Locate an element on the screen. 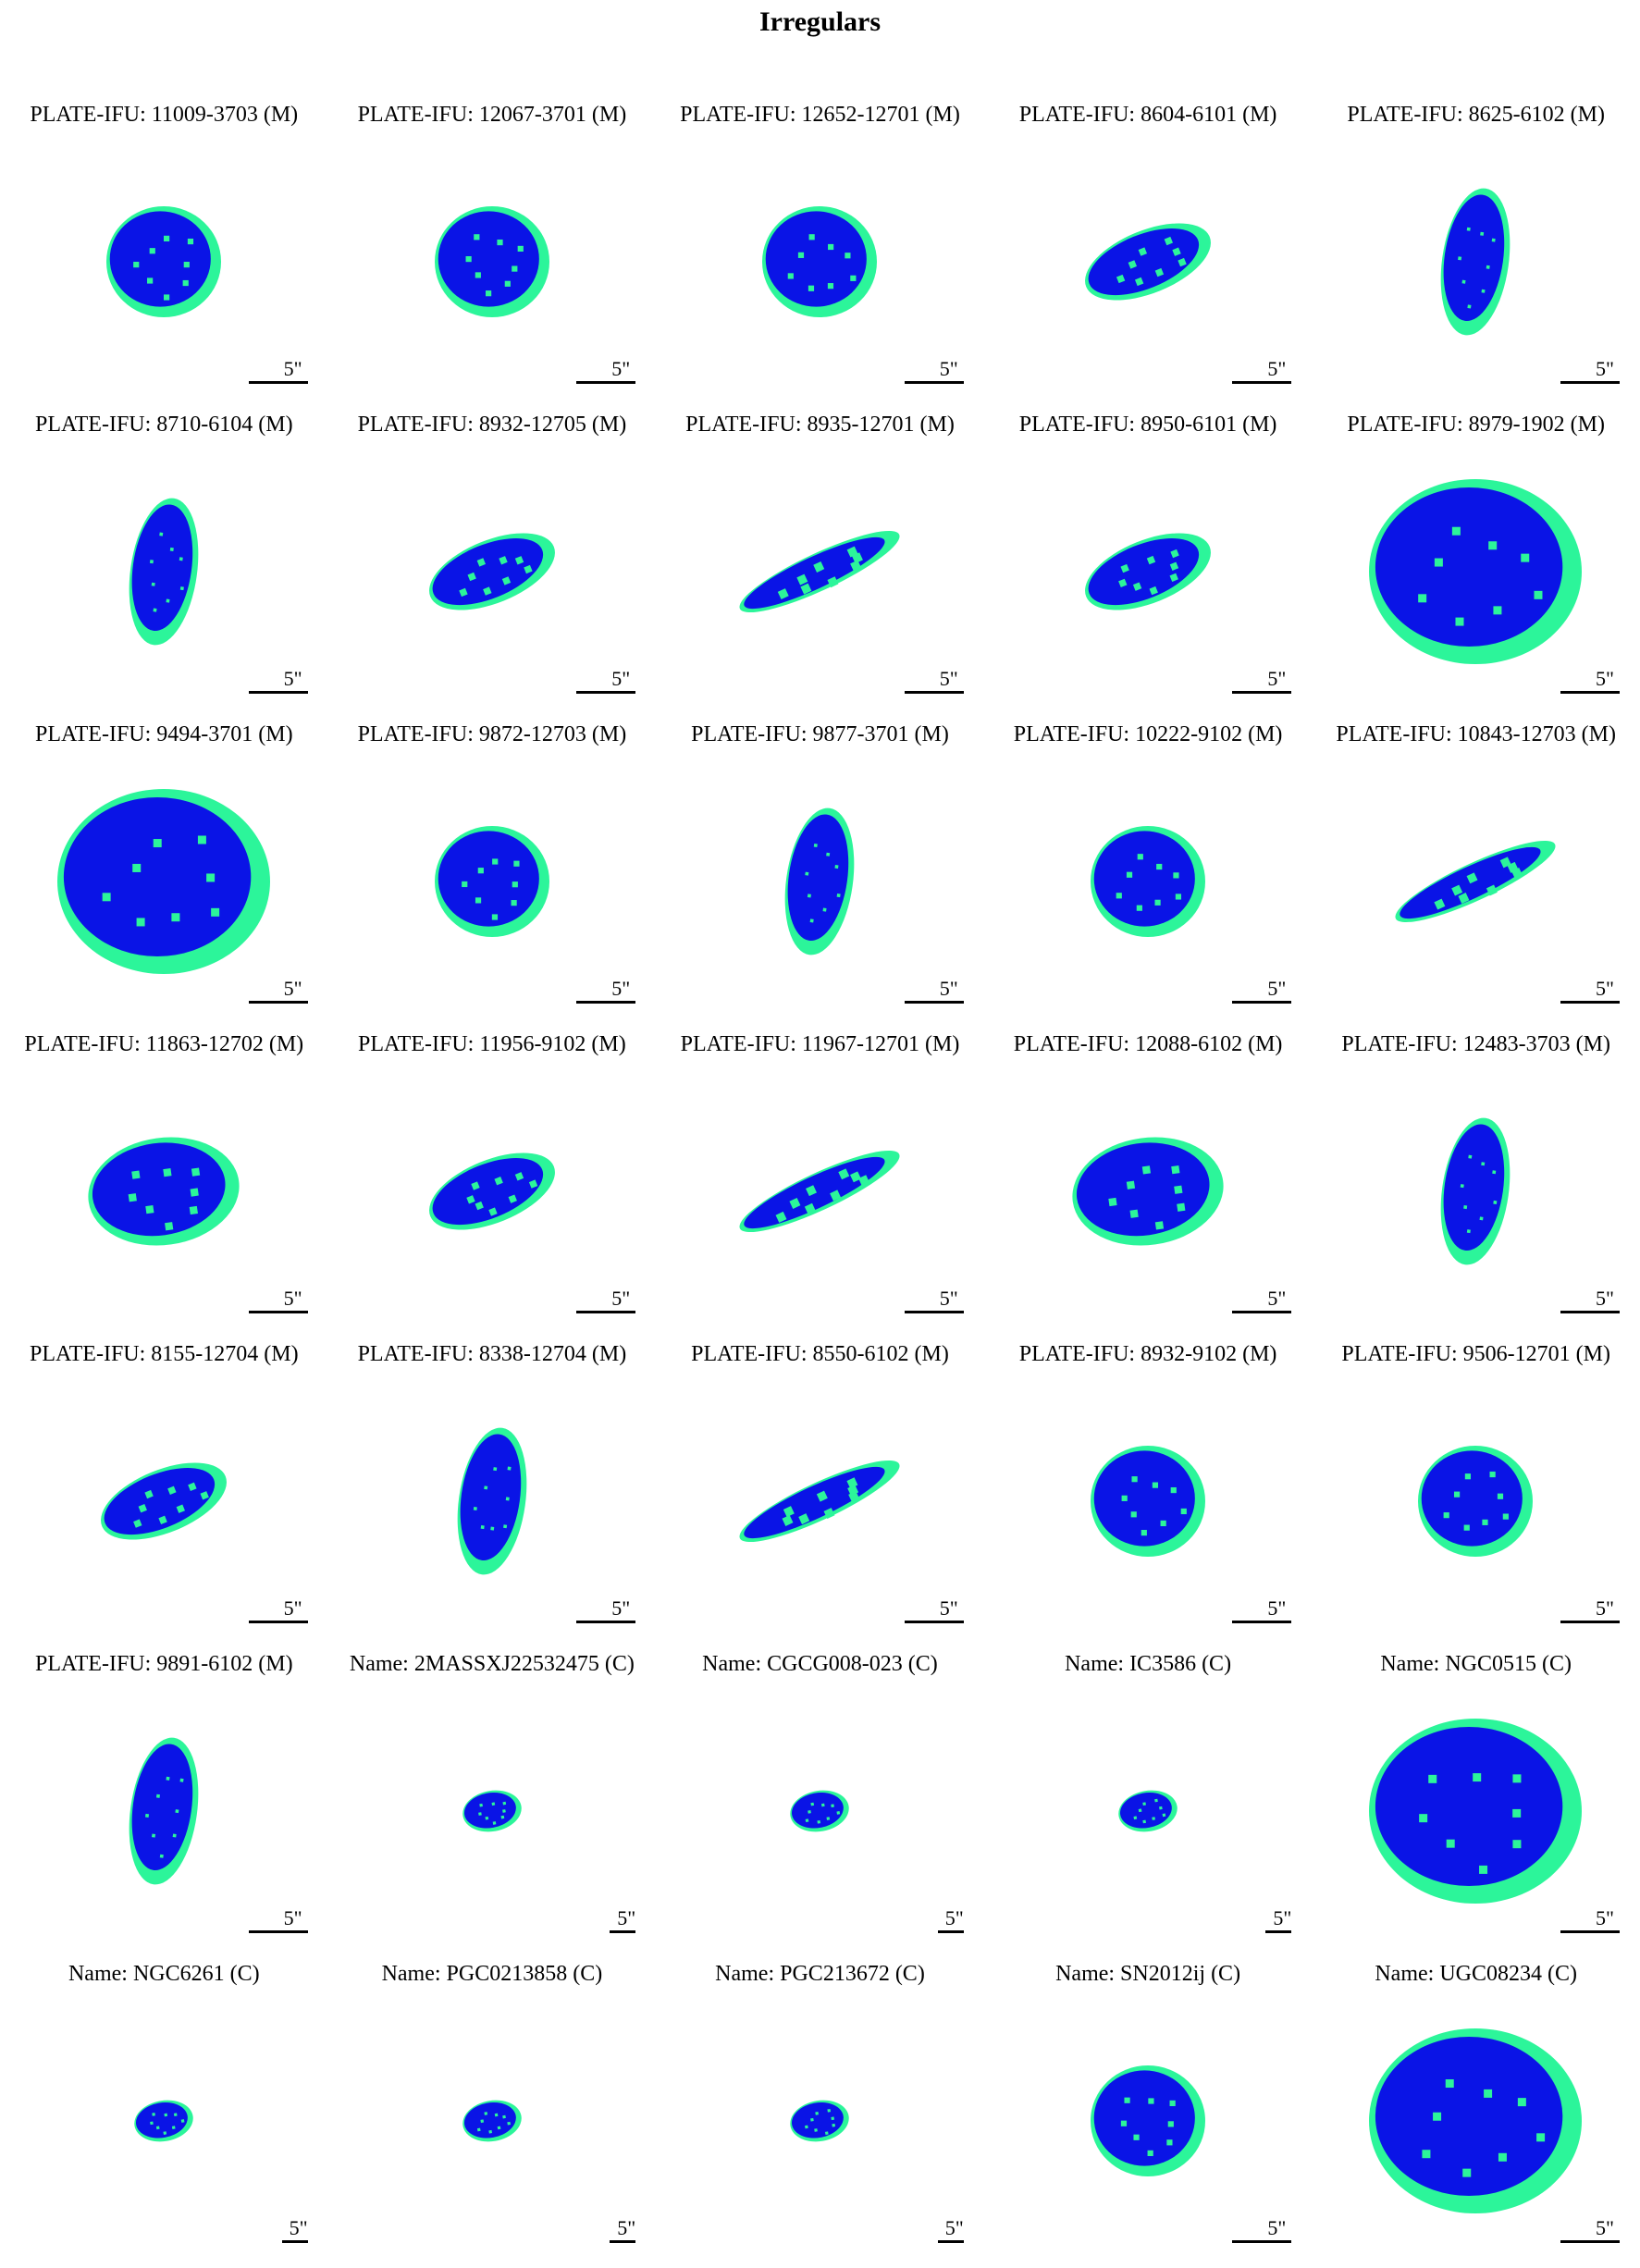  panel-label: PLATE-IFU: 8604-6101 (M) is located at coordinates (1147, 115).